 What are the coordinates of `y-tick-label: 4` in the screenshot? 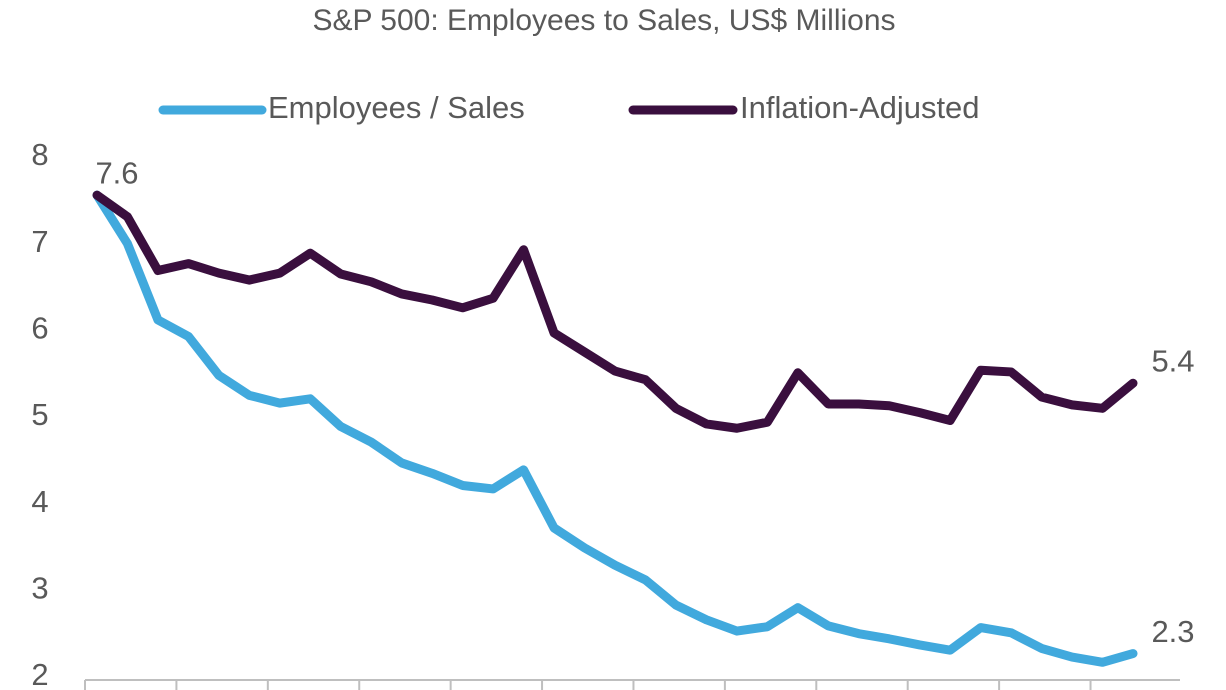 It's located at (39, 501).